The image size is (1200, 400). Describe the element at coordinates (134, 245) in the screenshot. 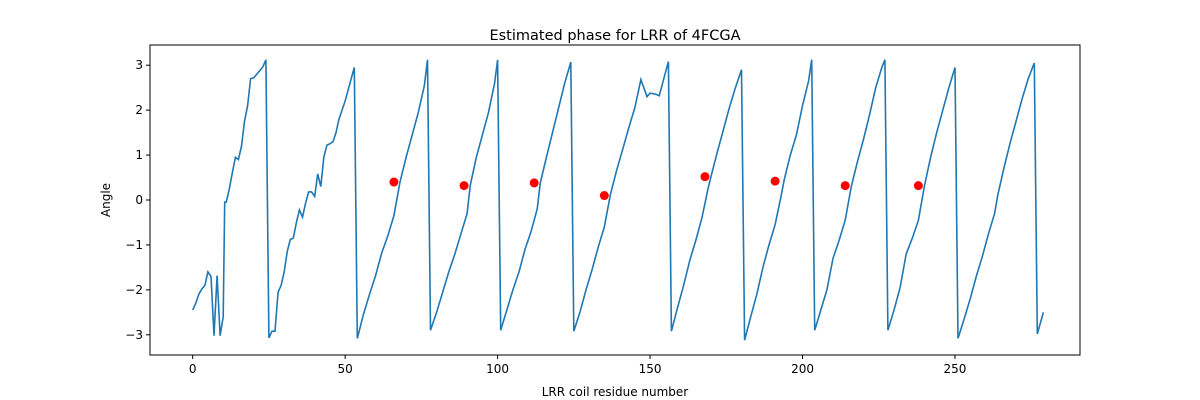

I see `y-tick-label: −1` at that location.